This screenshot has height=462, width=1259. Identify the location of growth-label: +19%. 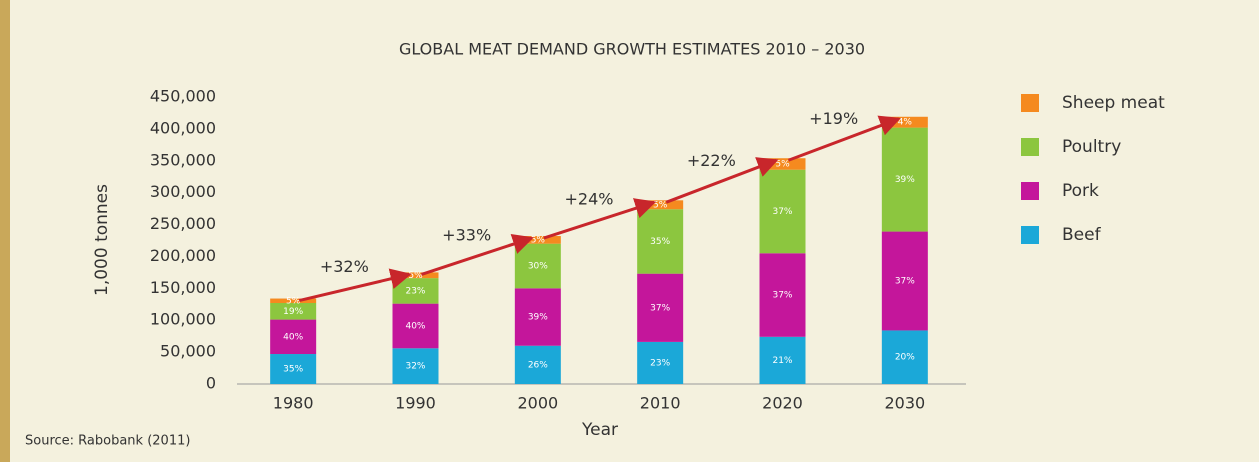
(833, 118).